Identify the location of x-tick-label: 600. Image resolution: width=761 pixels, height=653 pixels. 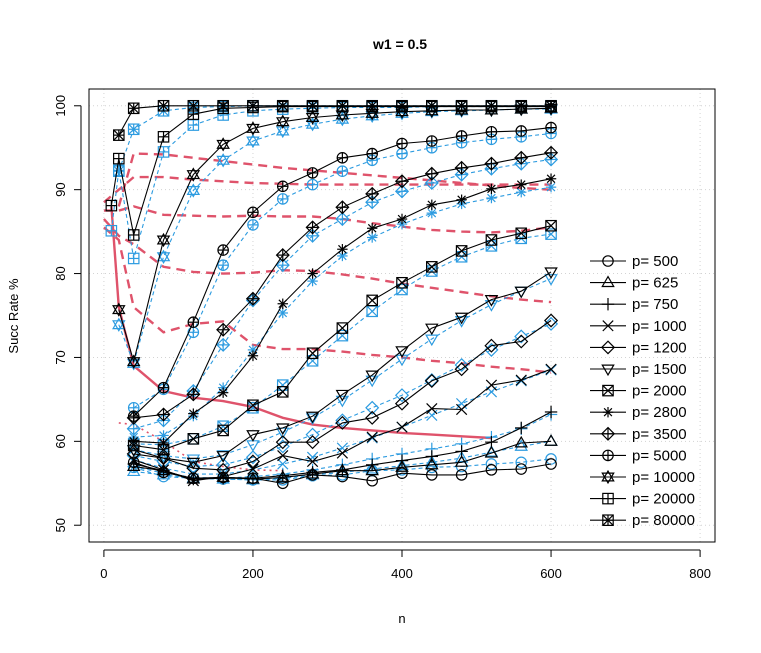
(551, 573).